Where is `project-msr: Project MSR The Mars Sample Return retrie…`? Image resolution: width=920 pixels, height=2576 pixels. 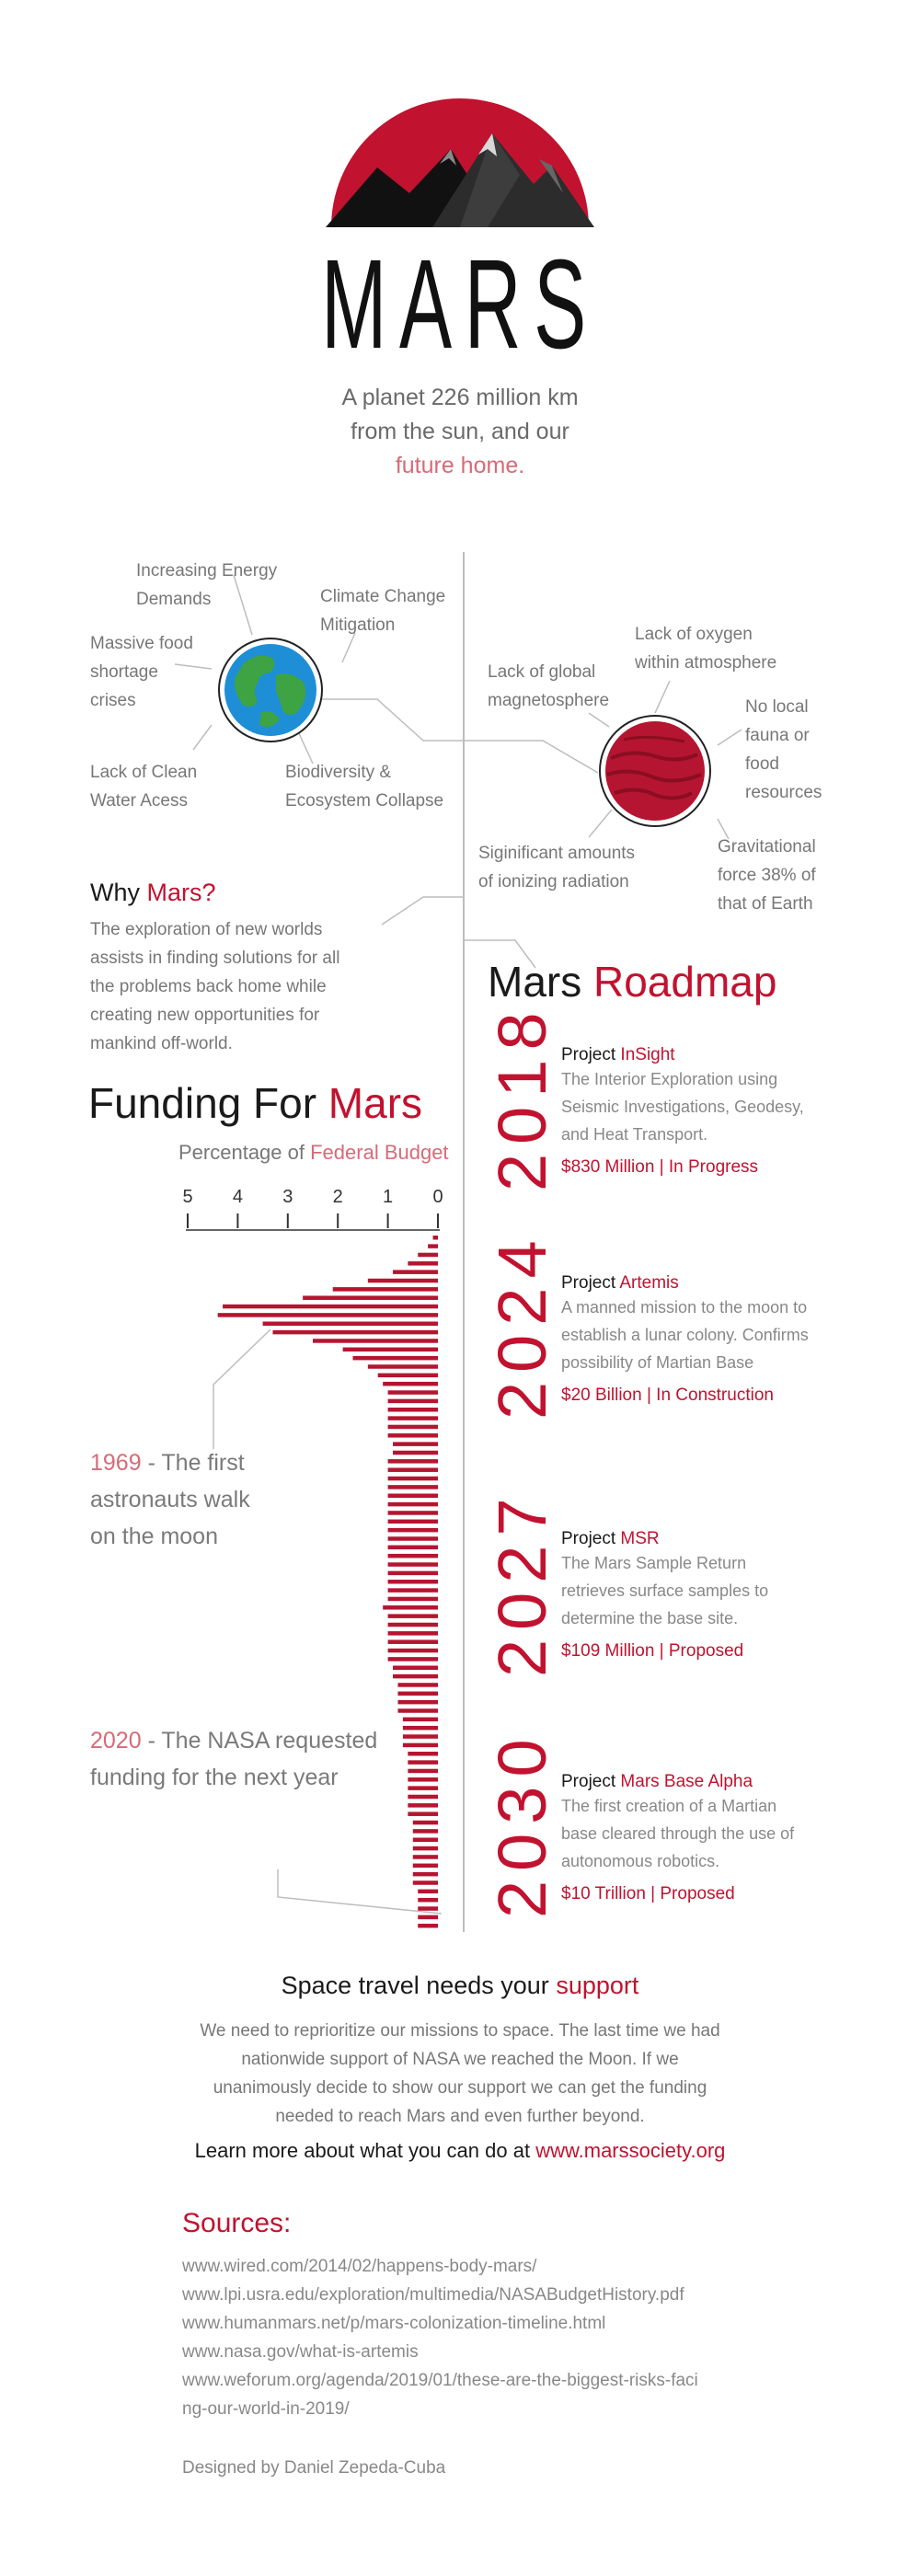 project-msr: Project MSR The Mars Sample Return retrie… is located at coordinates (665, 1595).